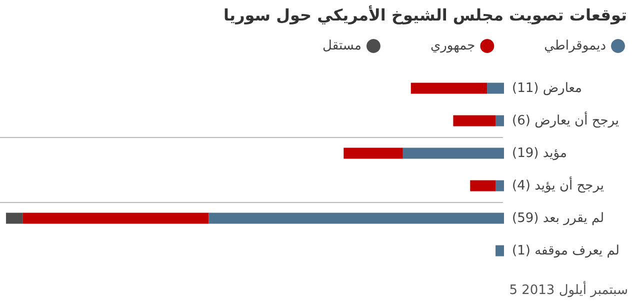 The width and height of the screenshot is (640, 303). Describe the element at coordinates (575, 46) in the screenshot. I see `legend-label: ديموقراطي` at that location.